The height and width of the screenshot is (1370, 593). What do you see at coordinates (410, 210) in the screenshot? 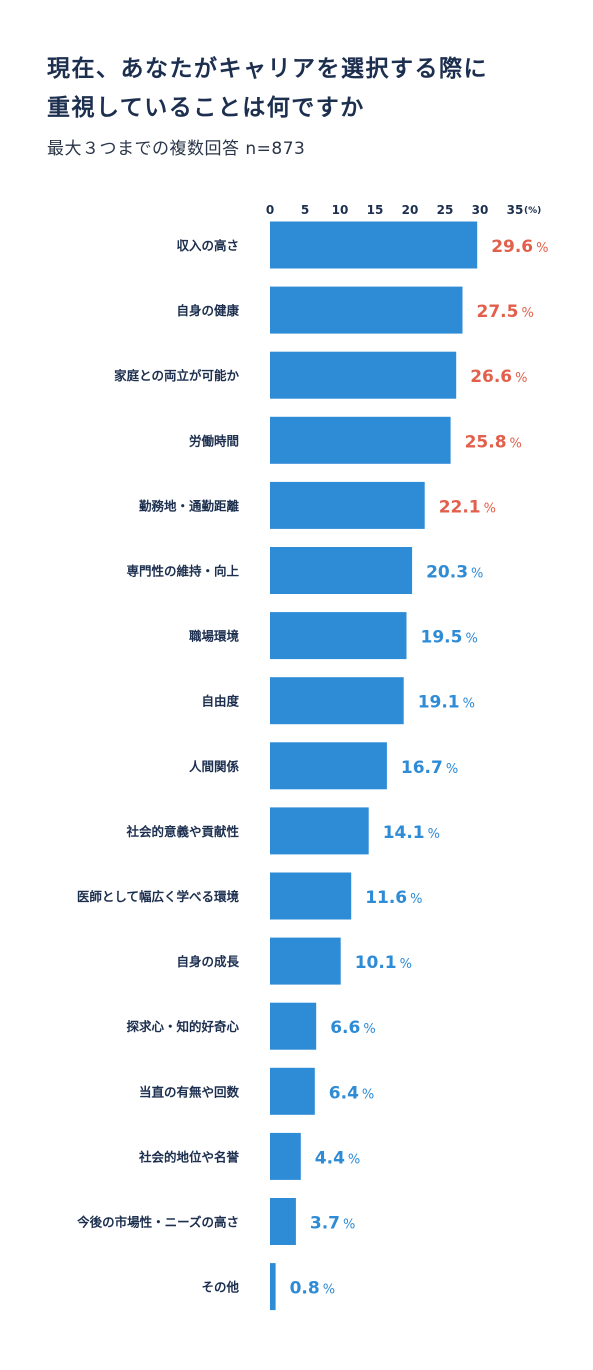
I see `x-tick-label: 20` at bounding box center [410, 210].